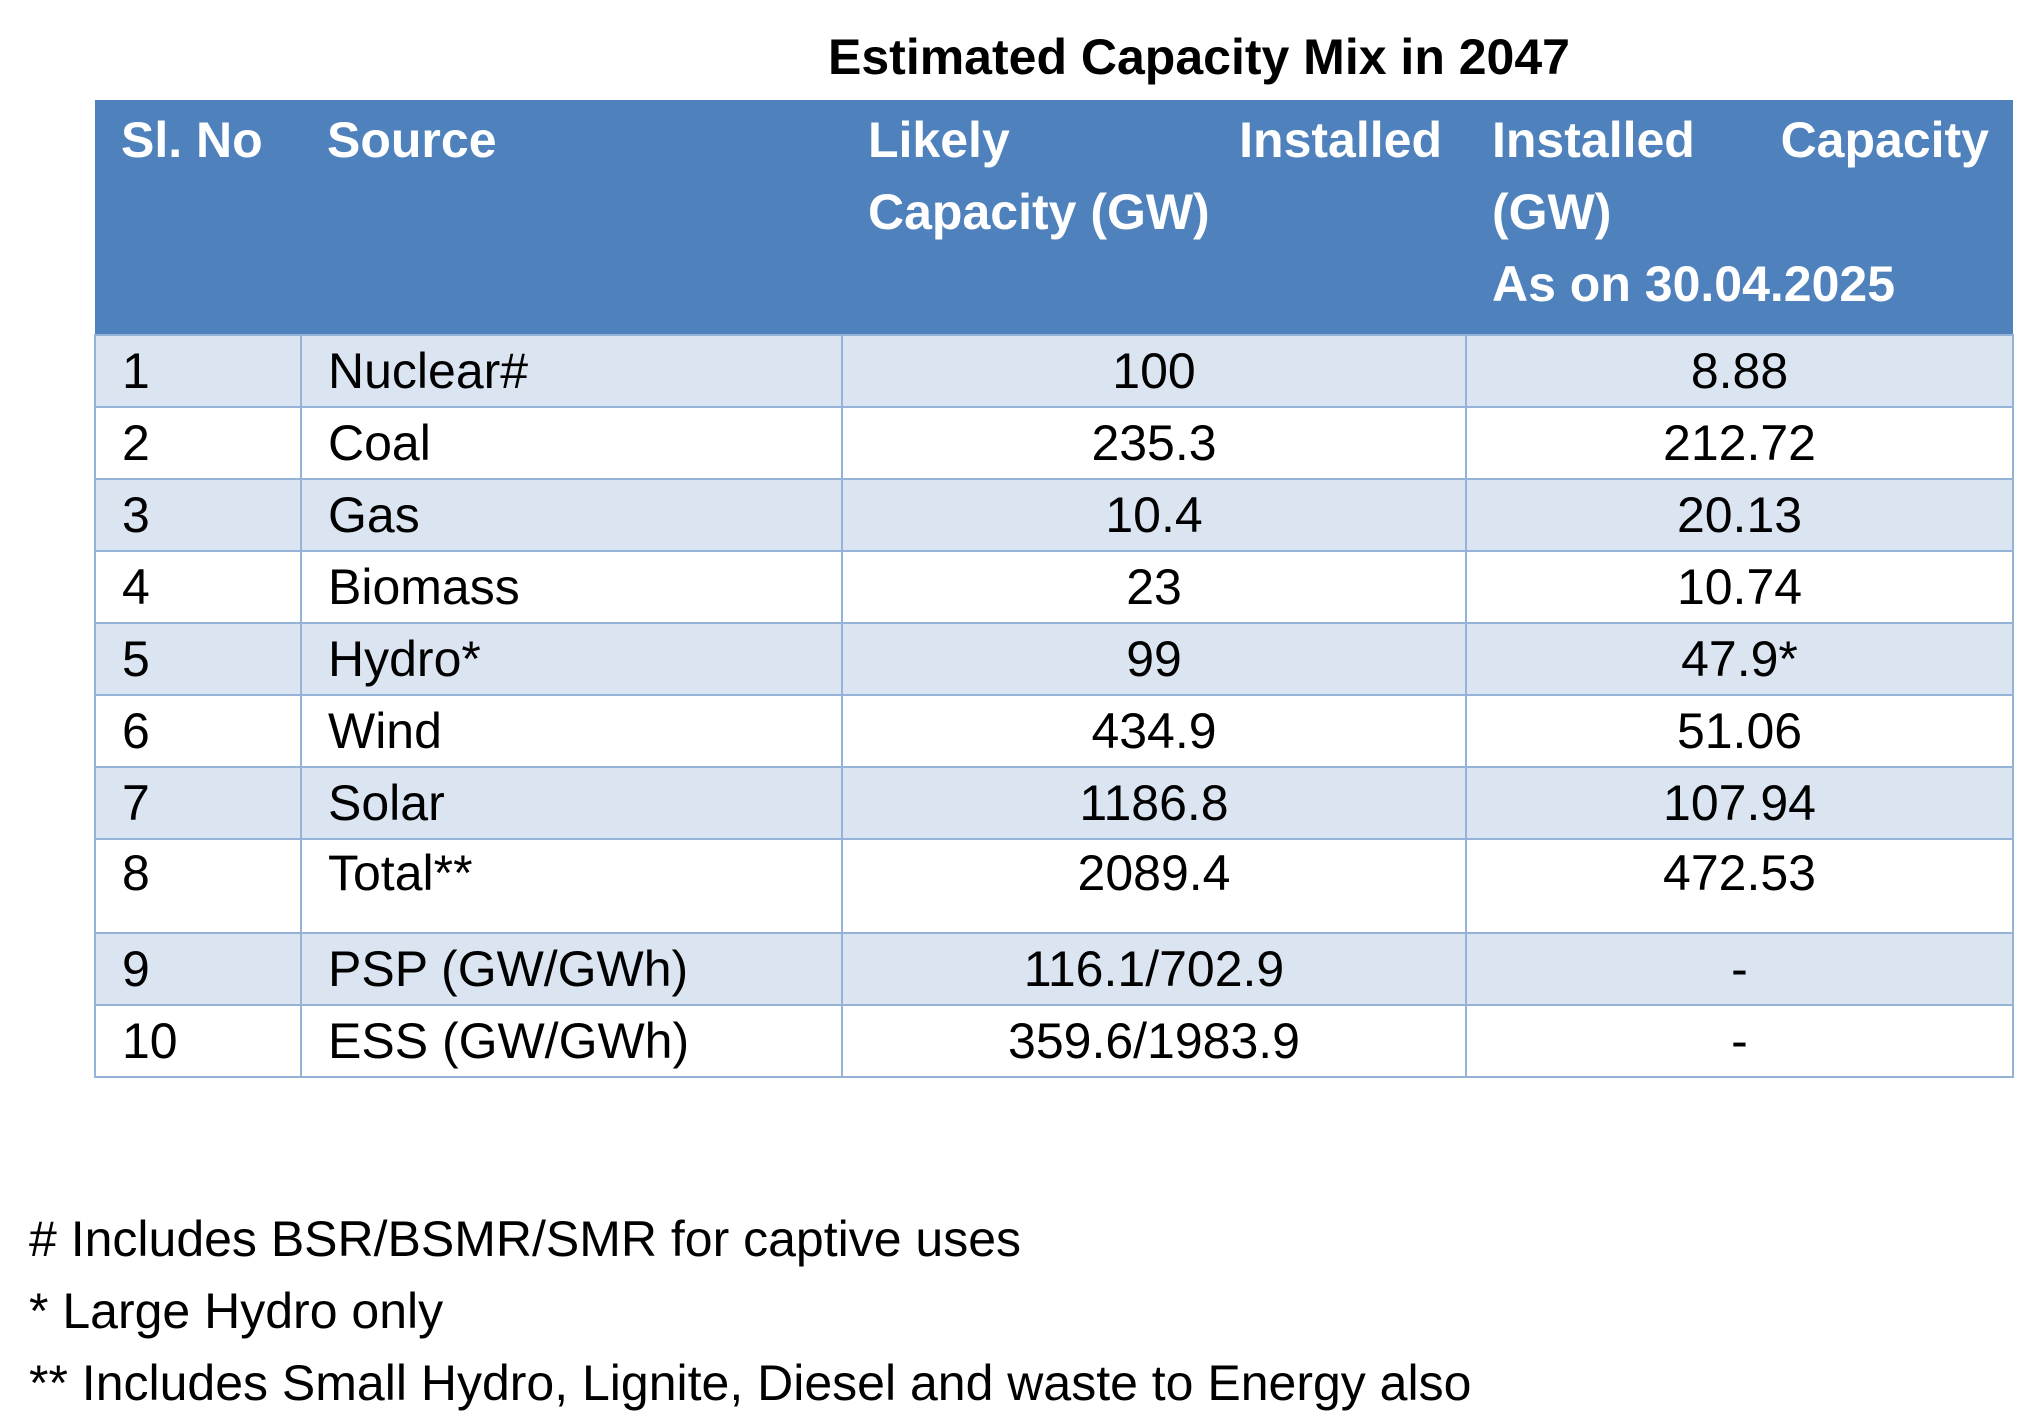 The height and width of the screenshot is (1419, 2043). What do you see at coordinates (571, 731) in the screenshot?
I see `cell-source: Wind` at bounding box center [571, 731].